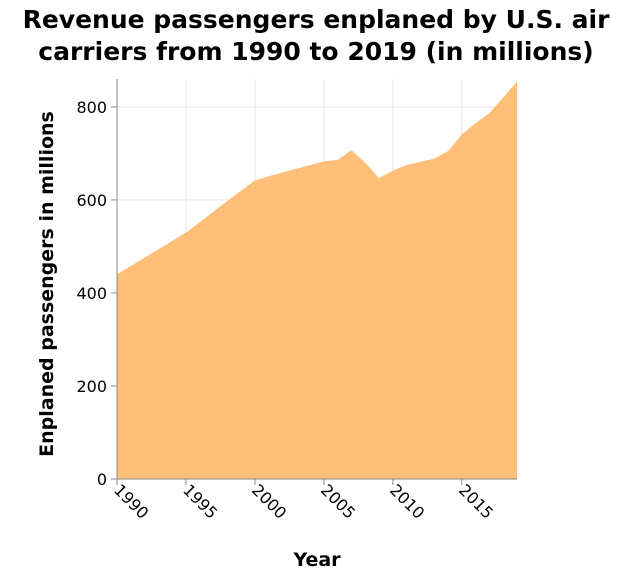  I want to click on x-tick-label-2015: 2015, so click(476, 501).